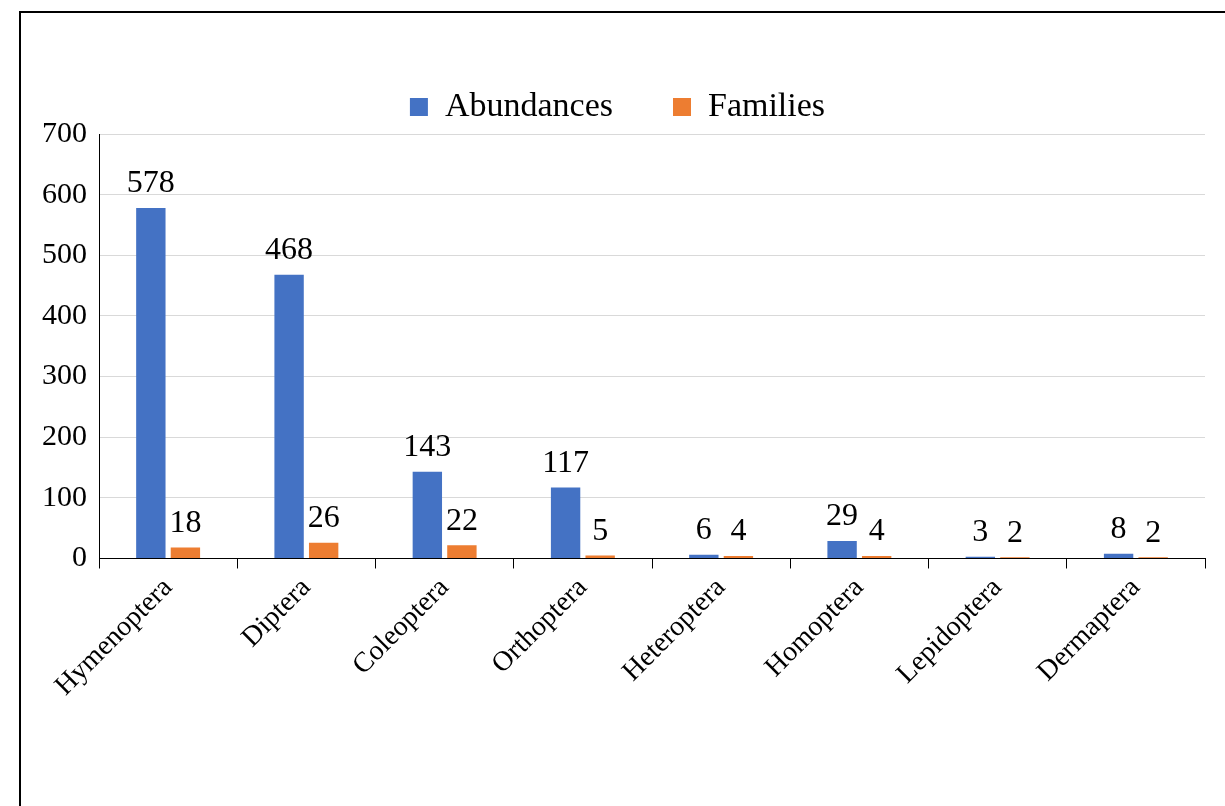  Describe the element at coordinates (64, 313) in the screenshot. I see `y-tick-label: 400` at that location.